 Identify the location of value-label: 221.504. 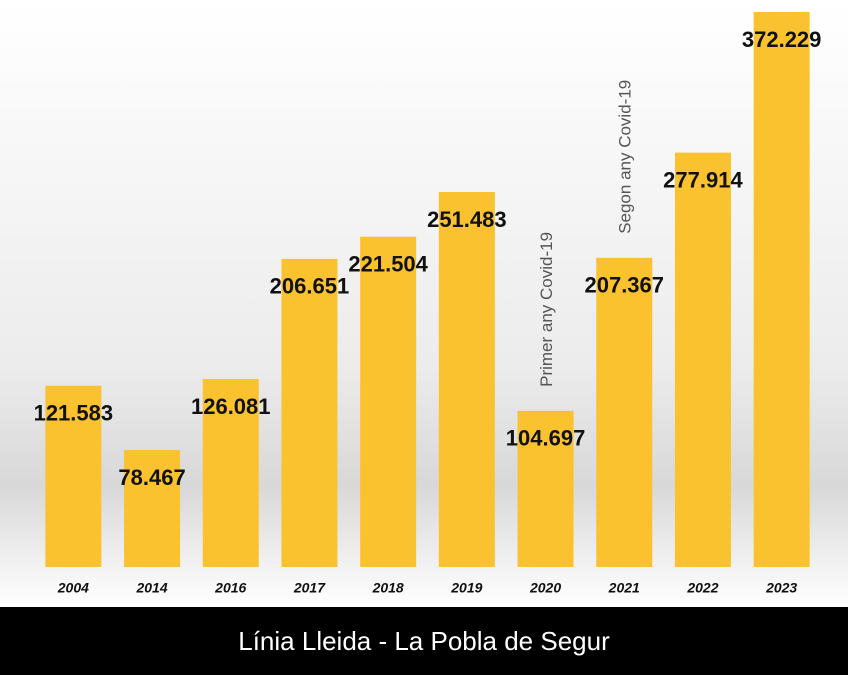
(388, 264).